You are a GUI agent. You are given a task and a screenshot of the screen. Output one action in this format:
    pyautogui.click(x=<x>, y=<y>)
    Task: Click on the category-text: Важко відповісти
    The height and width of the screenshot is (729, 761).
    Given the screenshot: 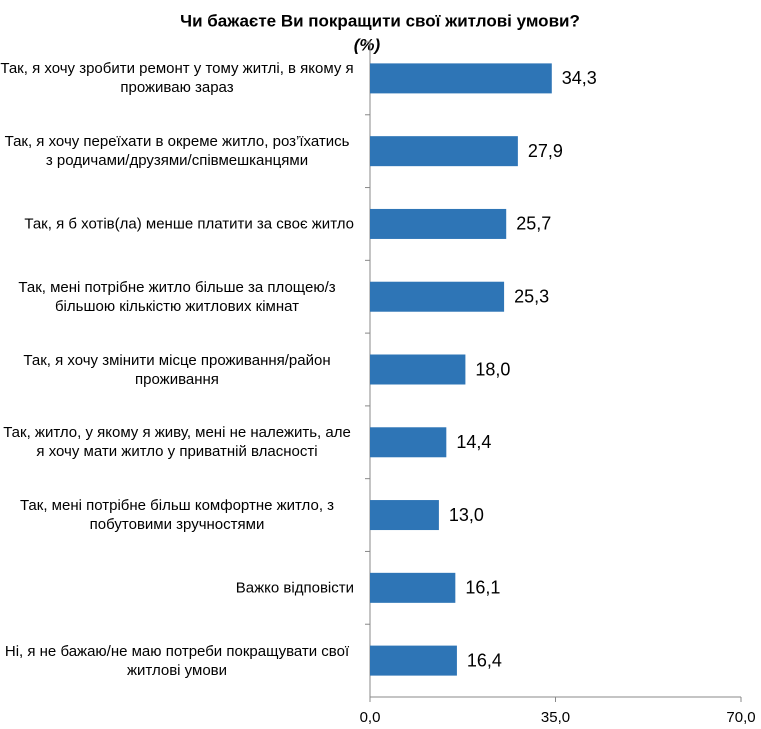 What is the action you would take?
    pyautogui.click(x=294, y=588)
    